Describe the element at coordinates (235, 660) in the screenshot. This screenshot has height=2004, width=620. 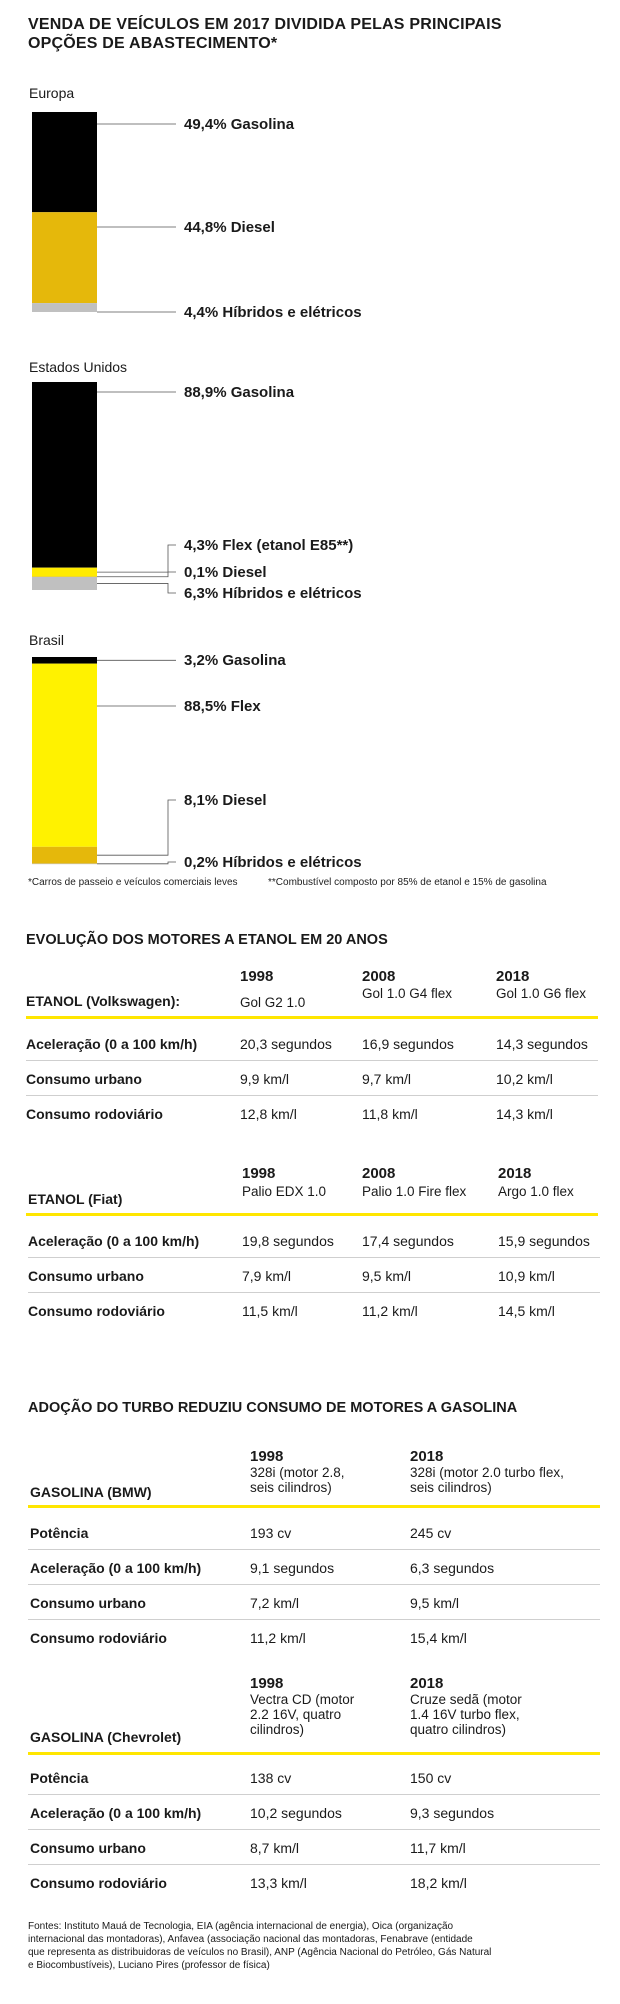
I see `segment-label-brasil-0: 3,2% Gasolina` at that location.